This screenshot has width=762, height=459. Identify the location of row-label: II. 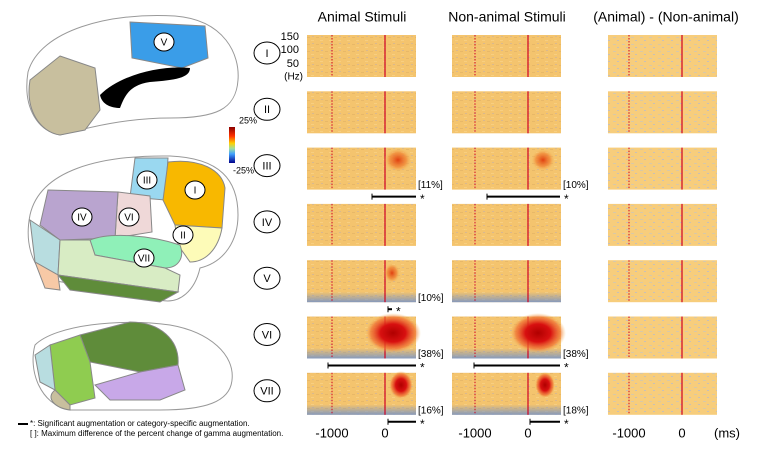
(267, 110).